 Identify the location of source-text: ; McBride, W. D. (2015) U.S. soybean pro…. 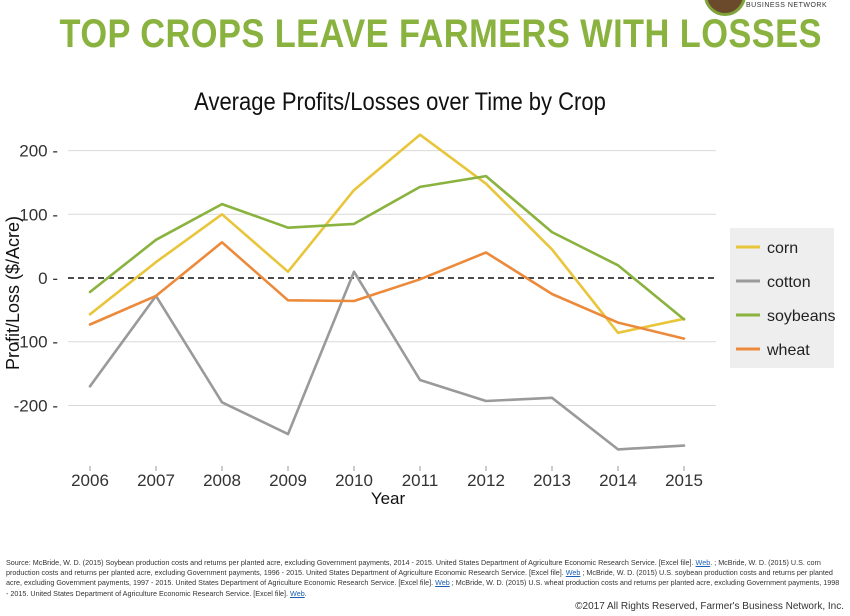
(419, 578).